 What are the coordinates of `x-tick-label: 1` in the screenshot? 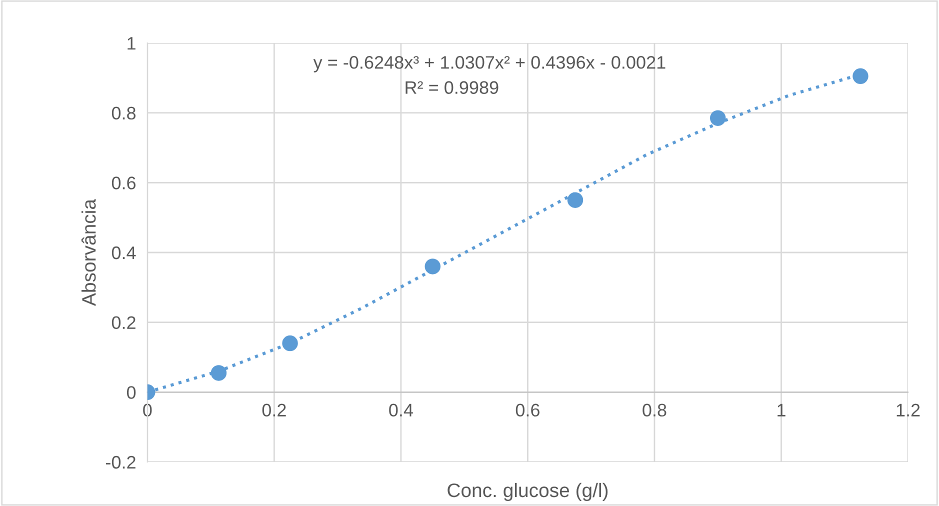 It's located at (782, 410).